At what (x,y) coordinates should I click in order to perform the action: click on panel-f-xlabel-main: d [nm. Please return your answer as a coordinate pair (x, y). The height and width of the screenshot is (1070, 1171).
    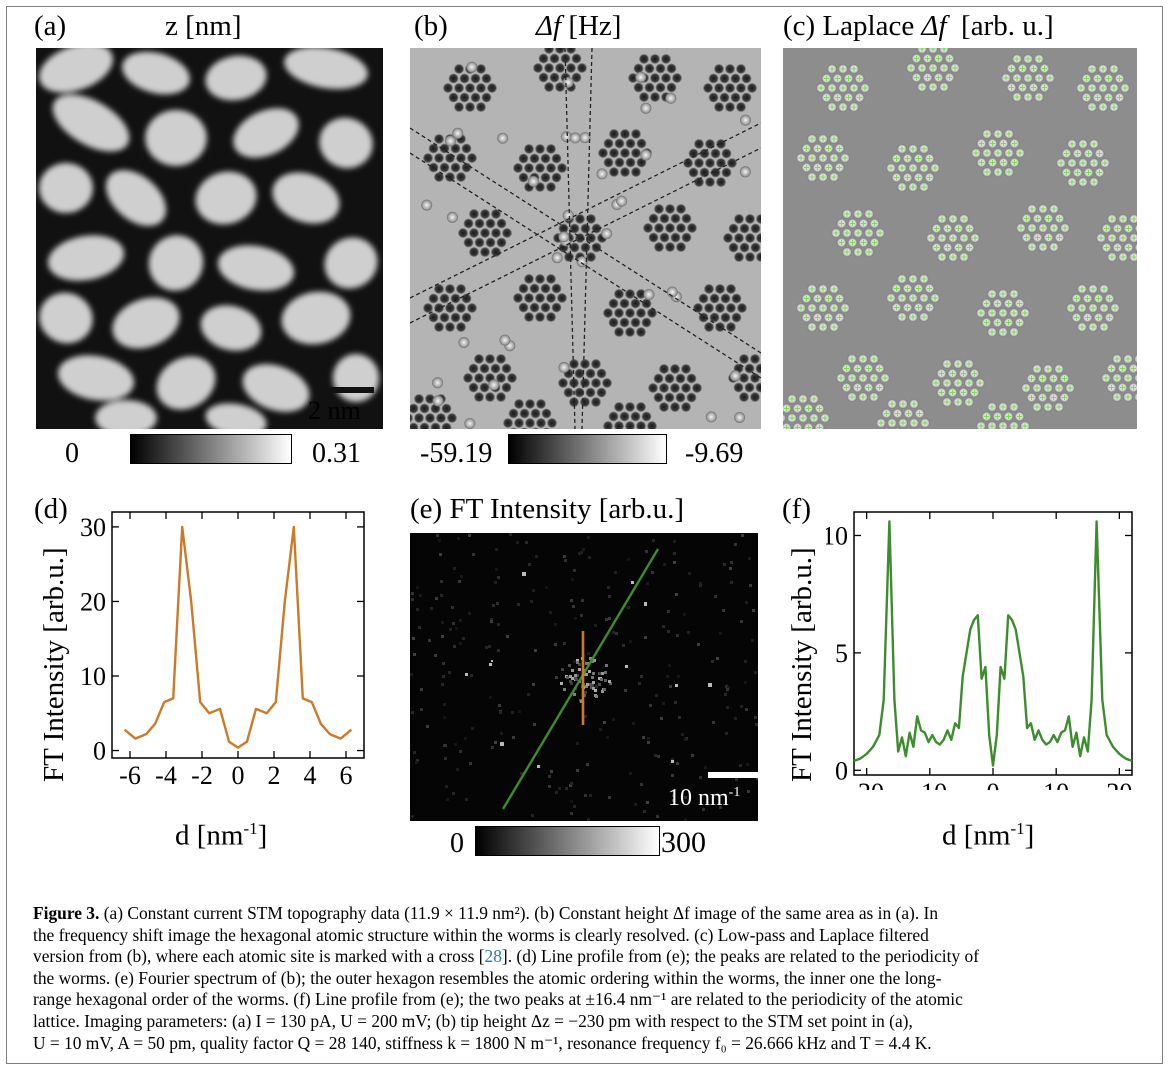
    Looking at the image, I should click on (976, 835).